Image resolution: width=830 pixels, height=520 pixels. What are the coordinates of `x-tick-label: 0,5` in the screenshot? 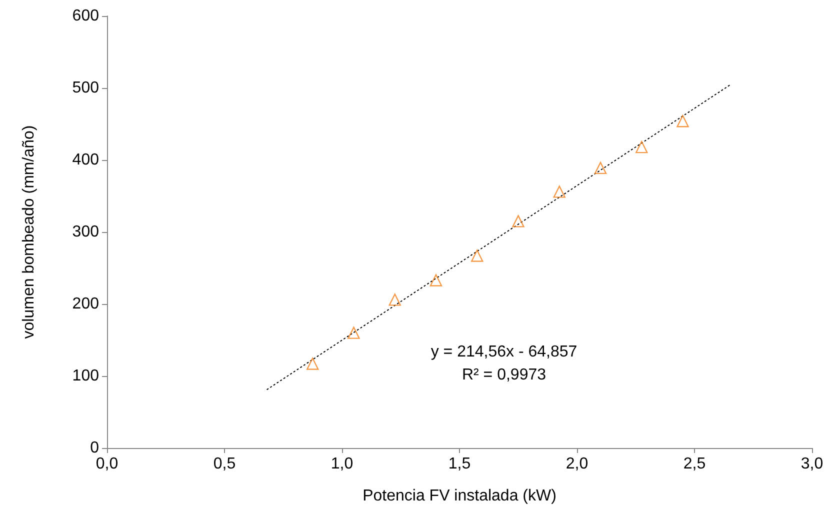 It's located at (224, 464).